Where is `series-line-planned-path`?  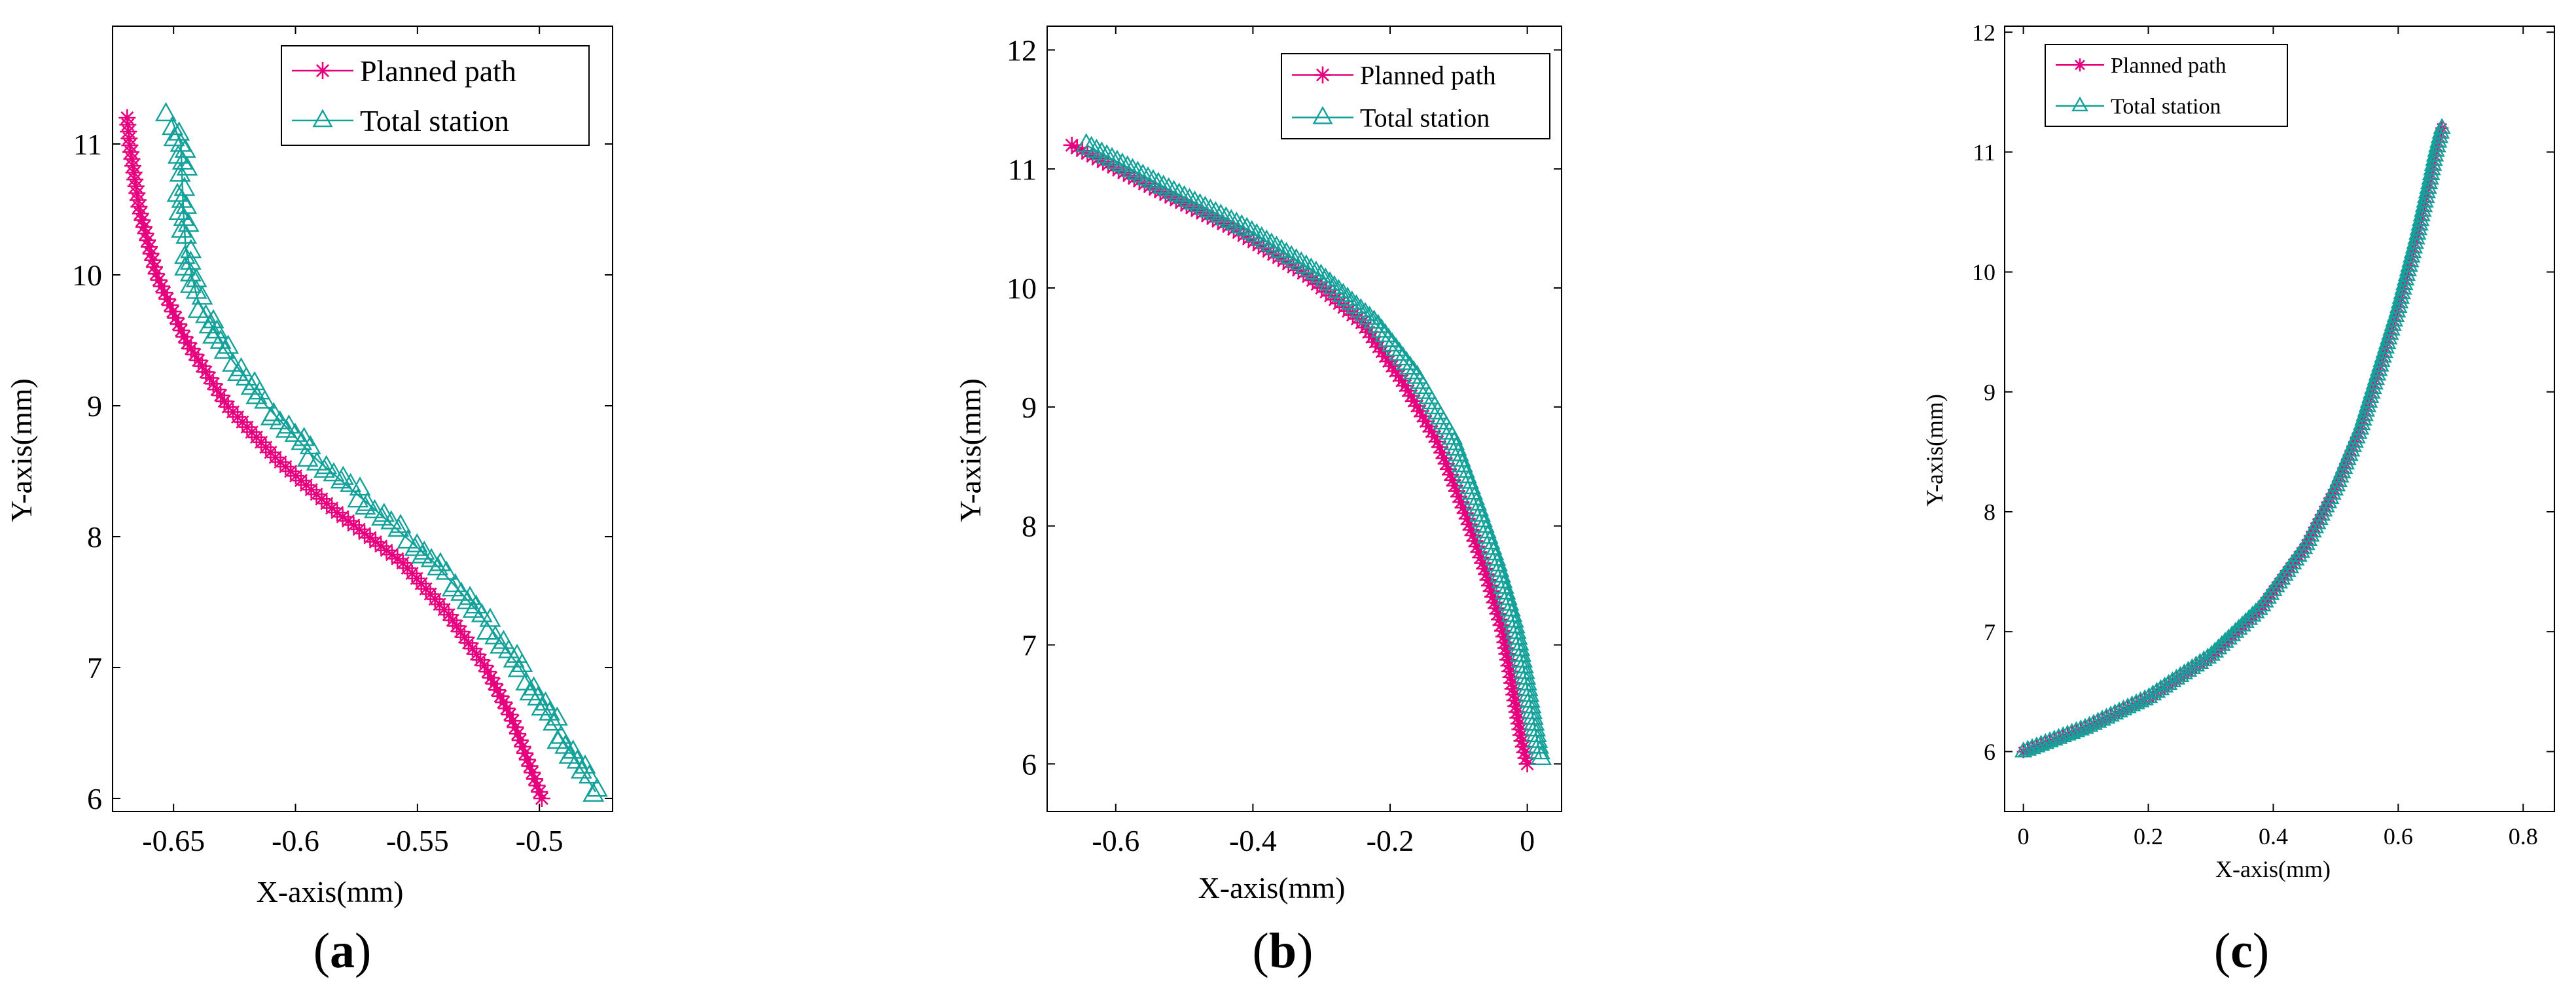
series-line-planned-path is located at coordinates (334, 458).